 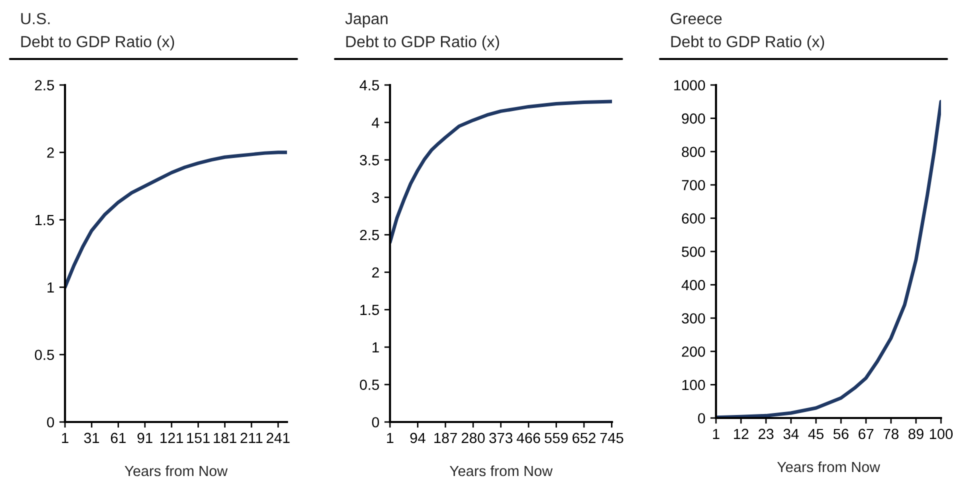 I want to click on y-tick-label: 200, so click(x=694, y=351).